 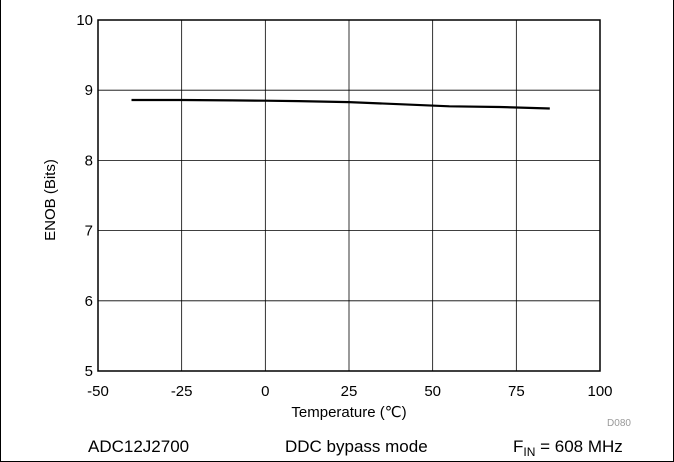 What do you see at coordinates (619, 423) in the screenshot?
I see `figure-code: D080` at bounding box center [619, 423].